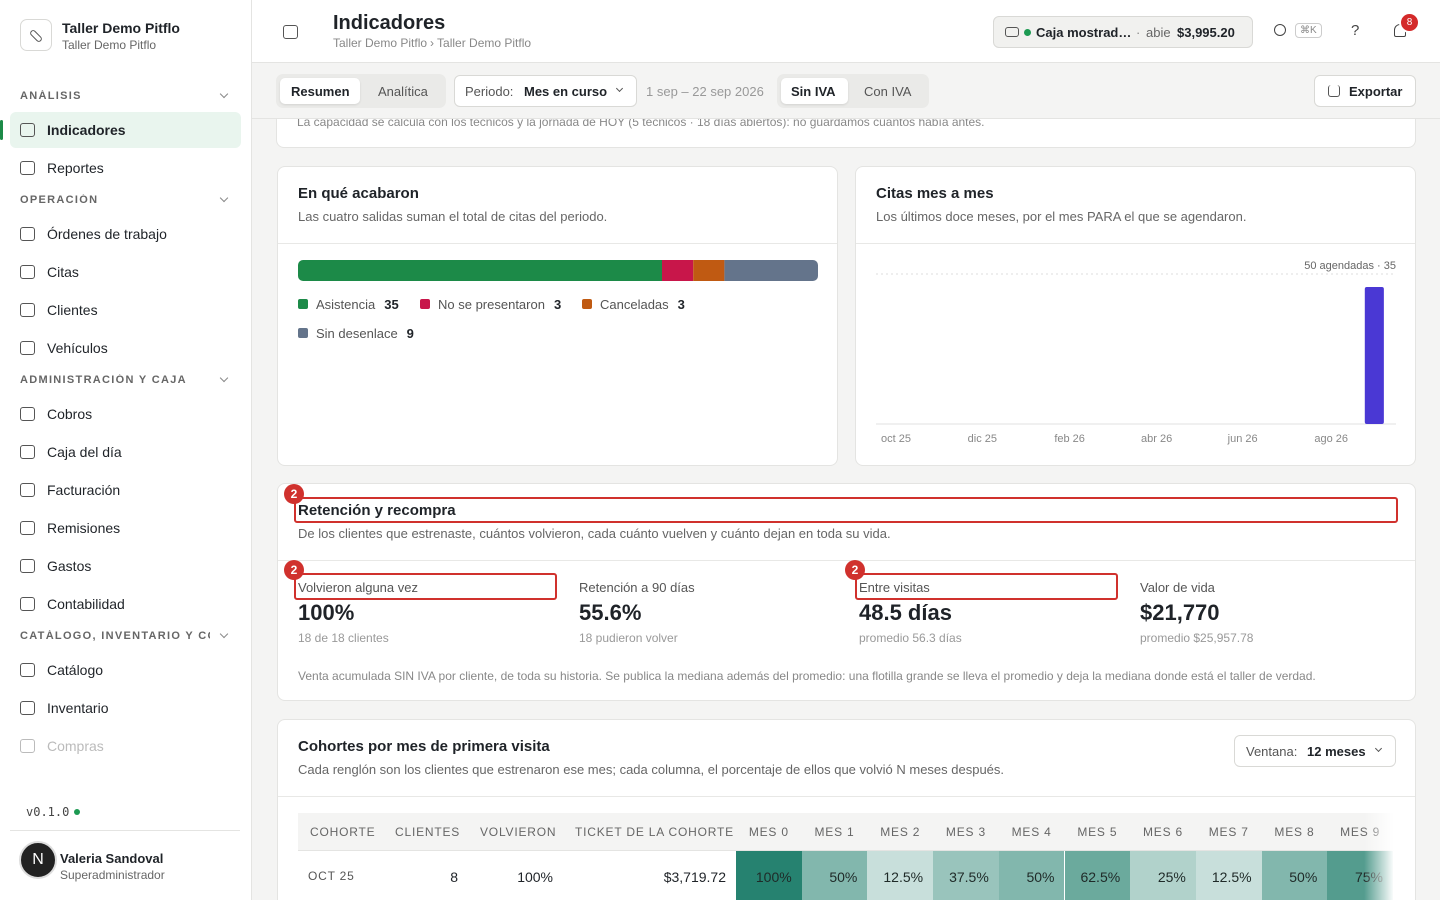  I want to click on shortcut: ⌘K, so click(1308, 30).